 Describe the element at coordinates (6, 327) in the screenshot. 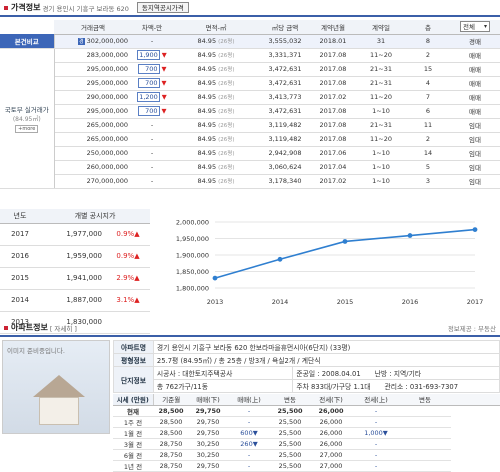

I see `bullet-icon` at that location.